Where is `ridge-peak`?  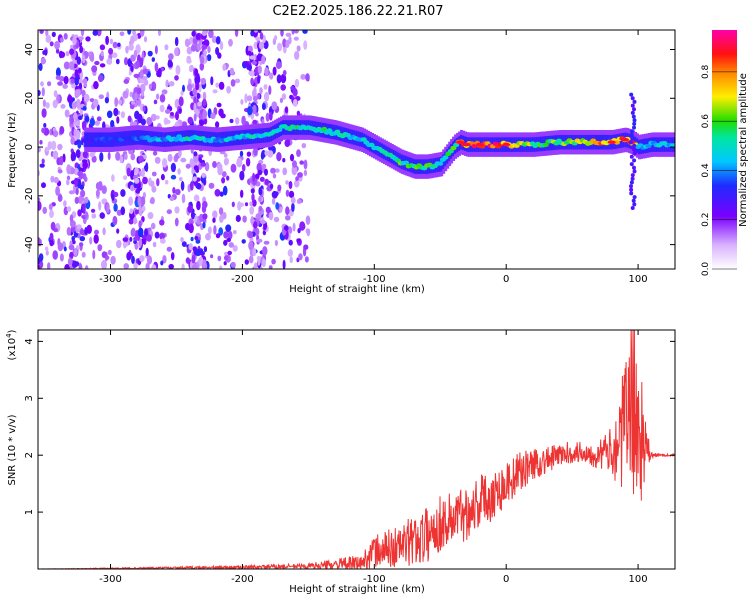 ridge-peak is located at coordinates (611, 142).